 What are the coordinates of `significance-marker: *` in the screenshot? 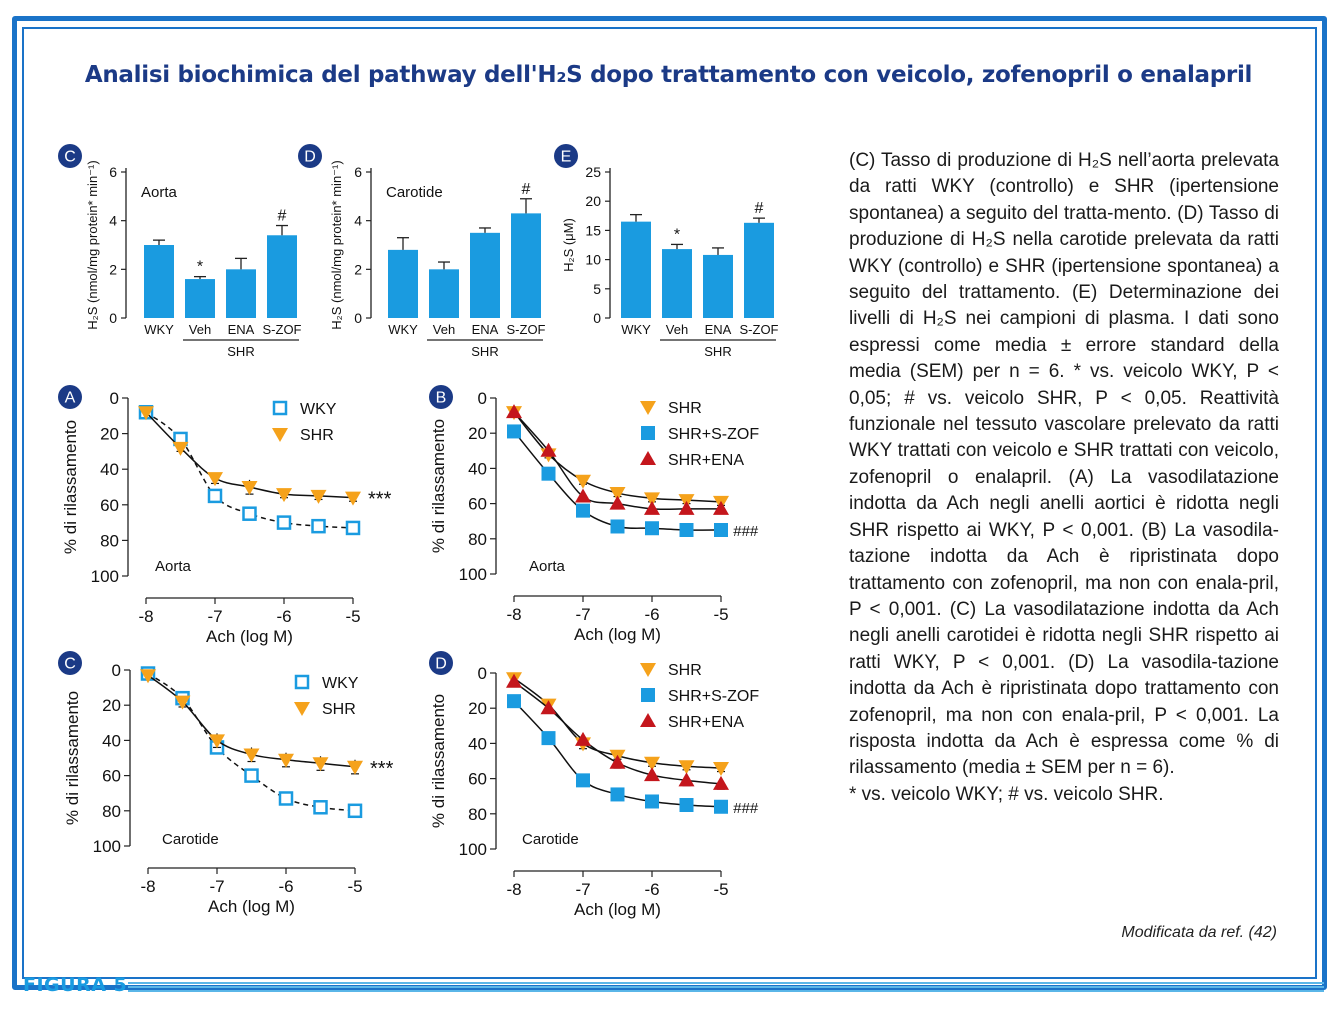 It's located at (677, 234).